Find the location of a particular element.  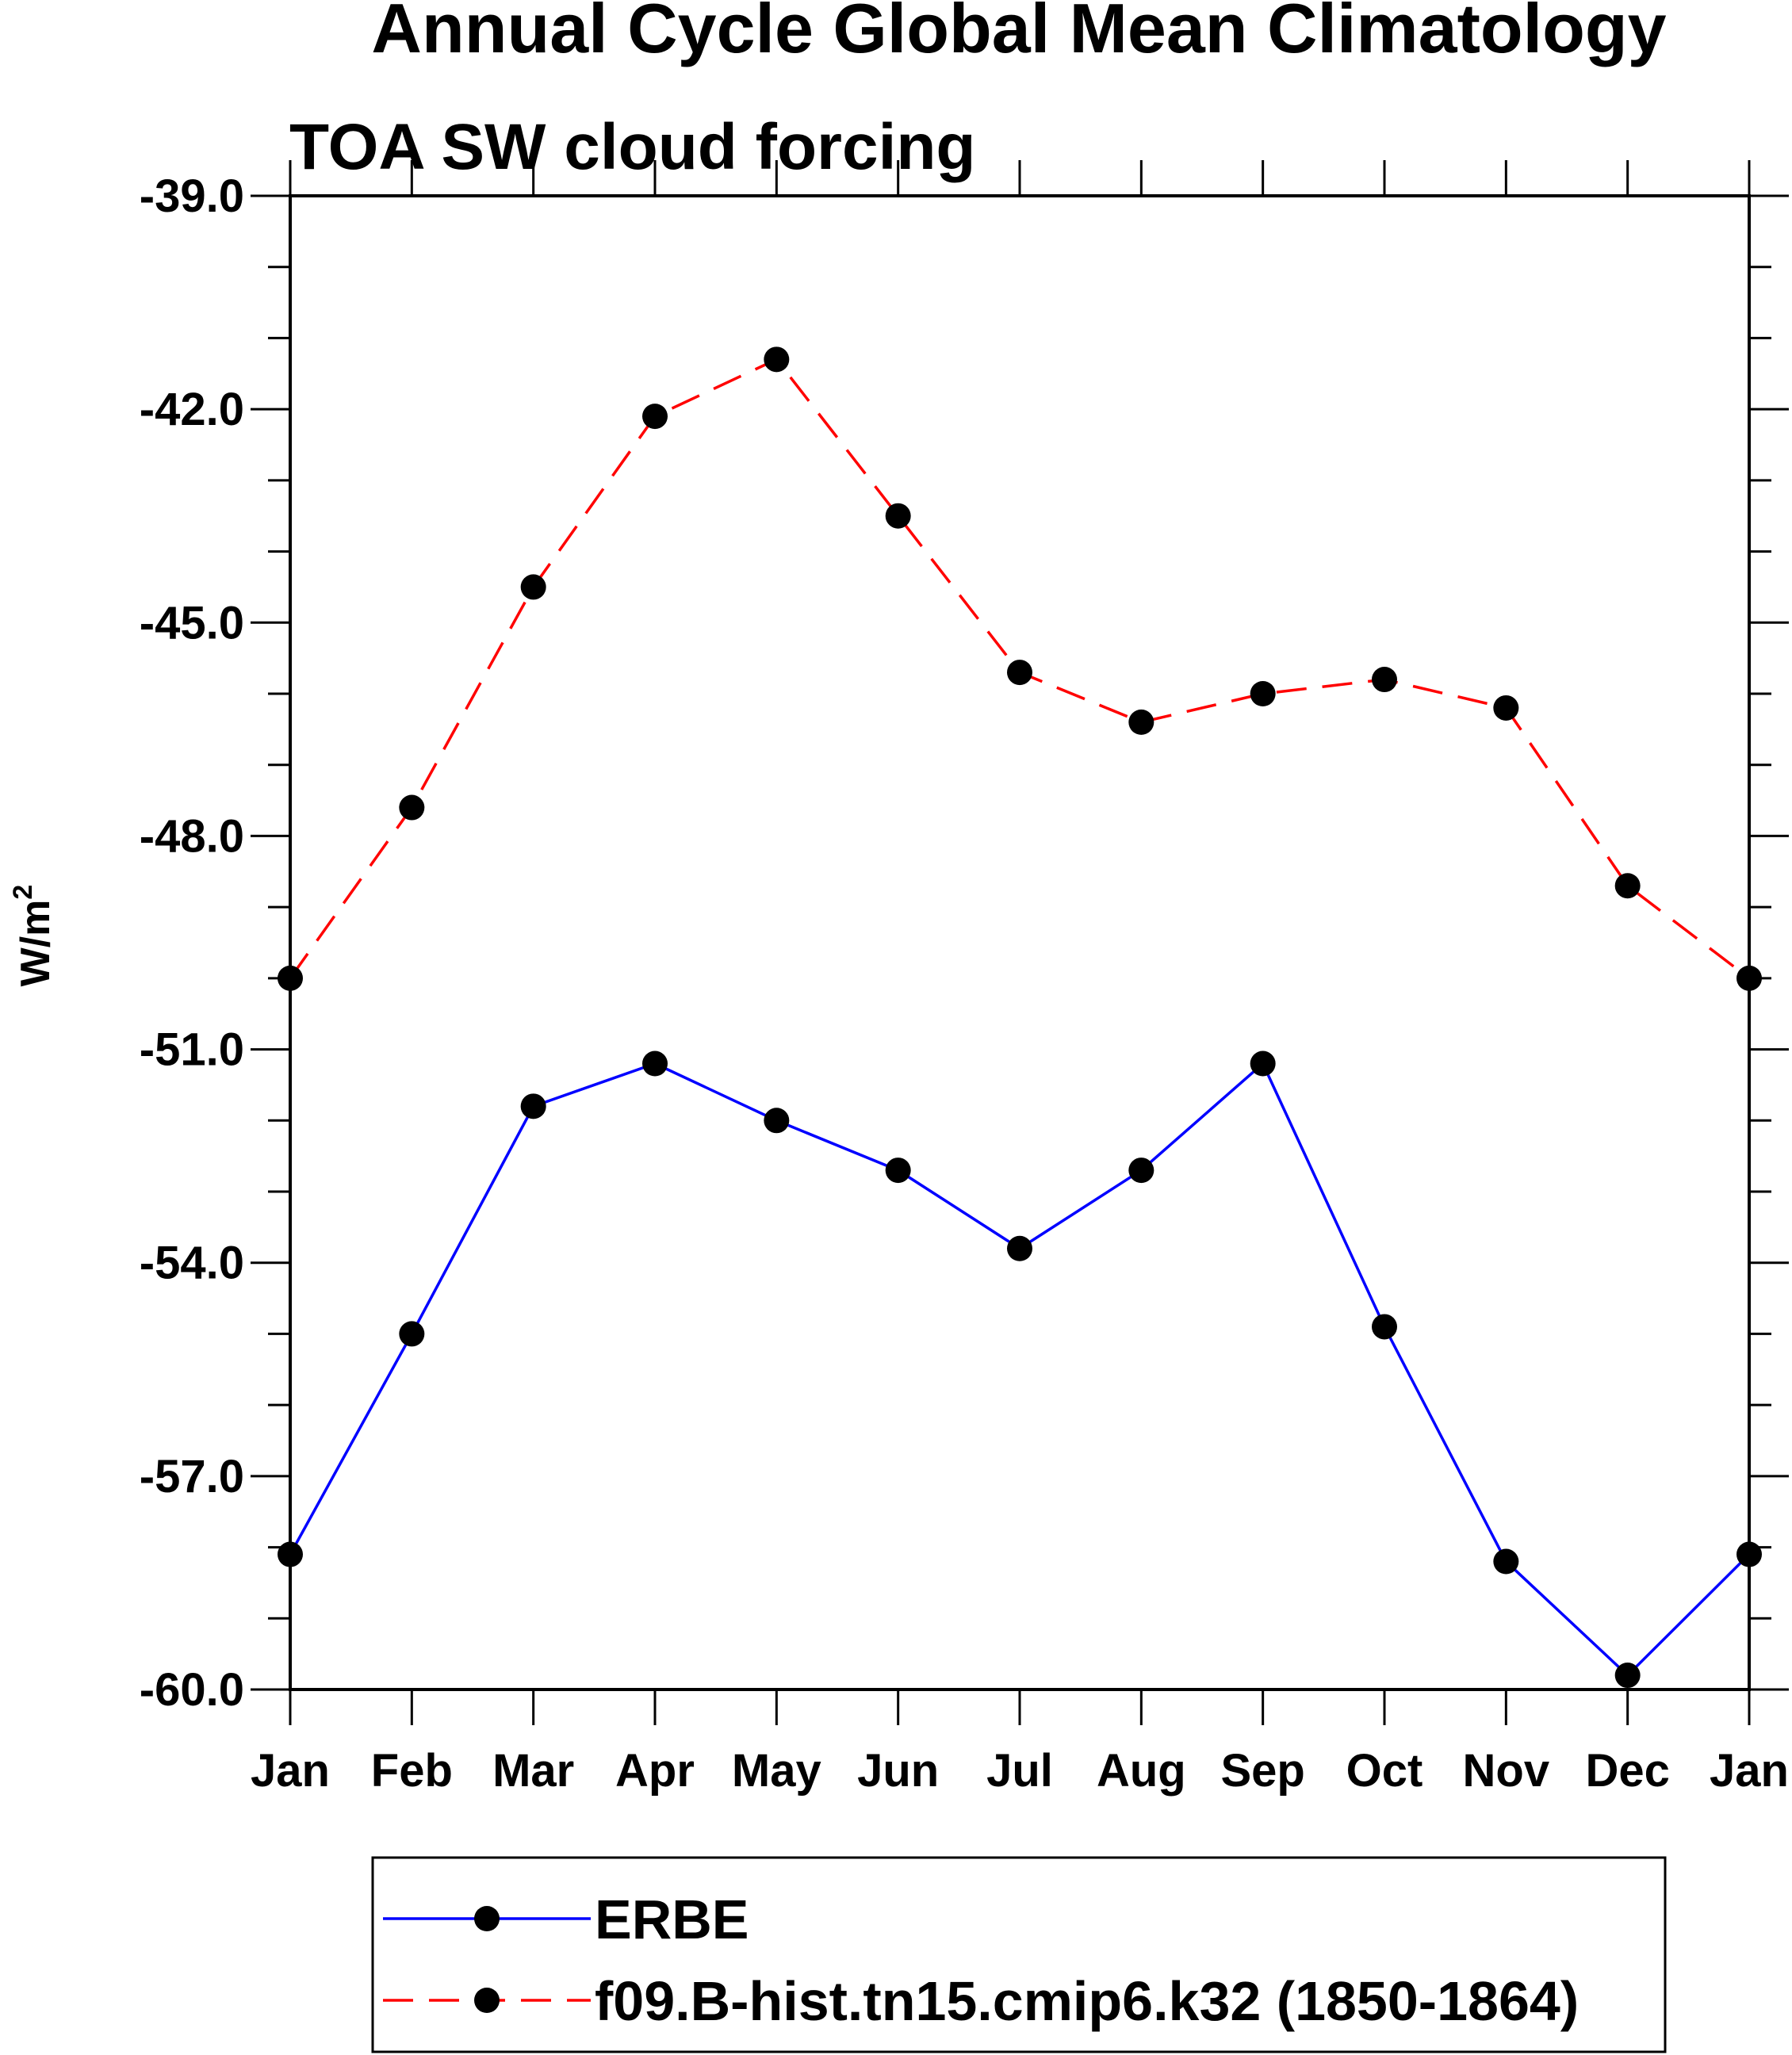

y-axis-label-text: W/m is located at coordinates (36, 943).